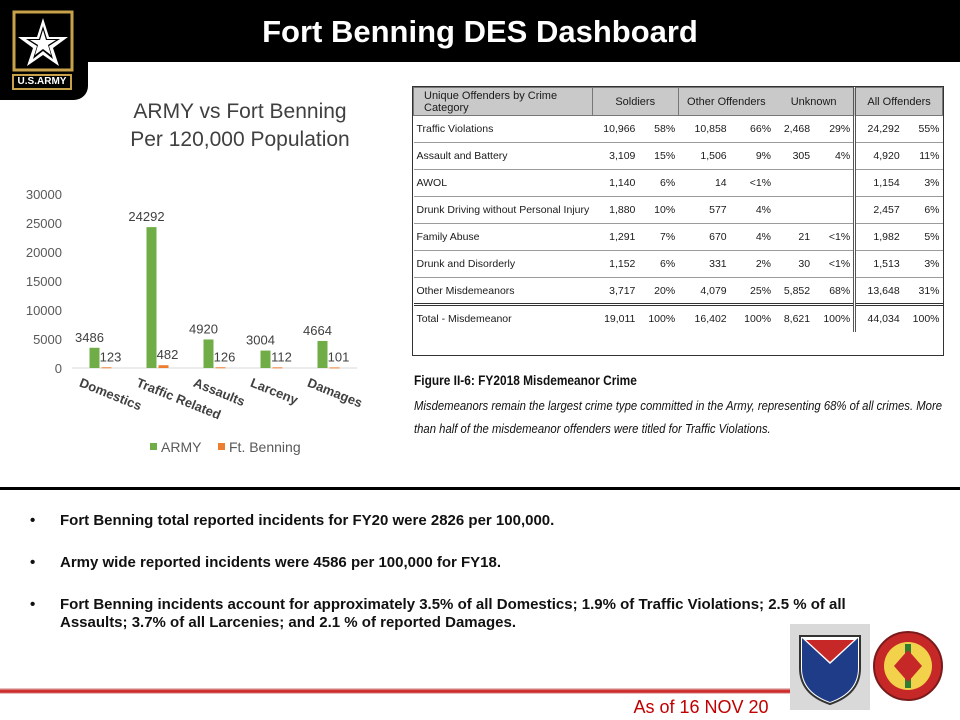  Describe the element at coordinates (110, 394) in the screenshot. I see `x-category-label: Domestics` at that location.